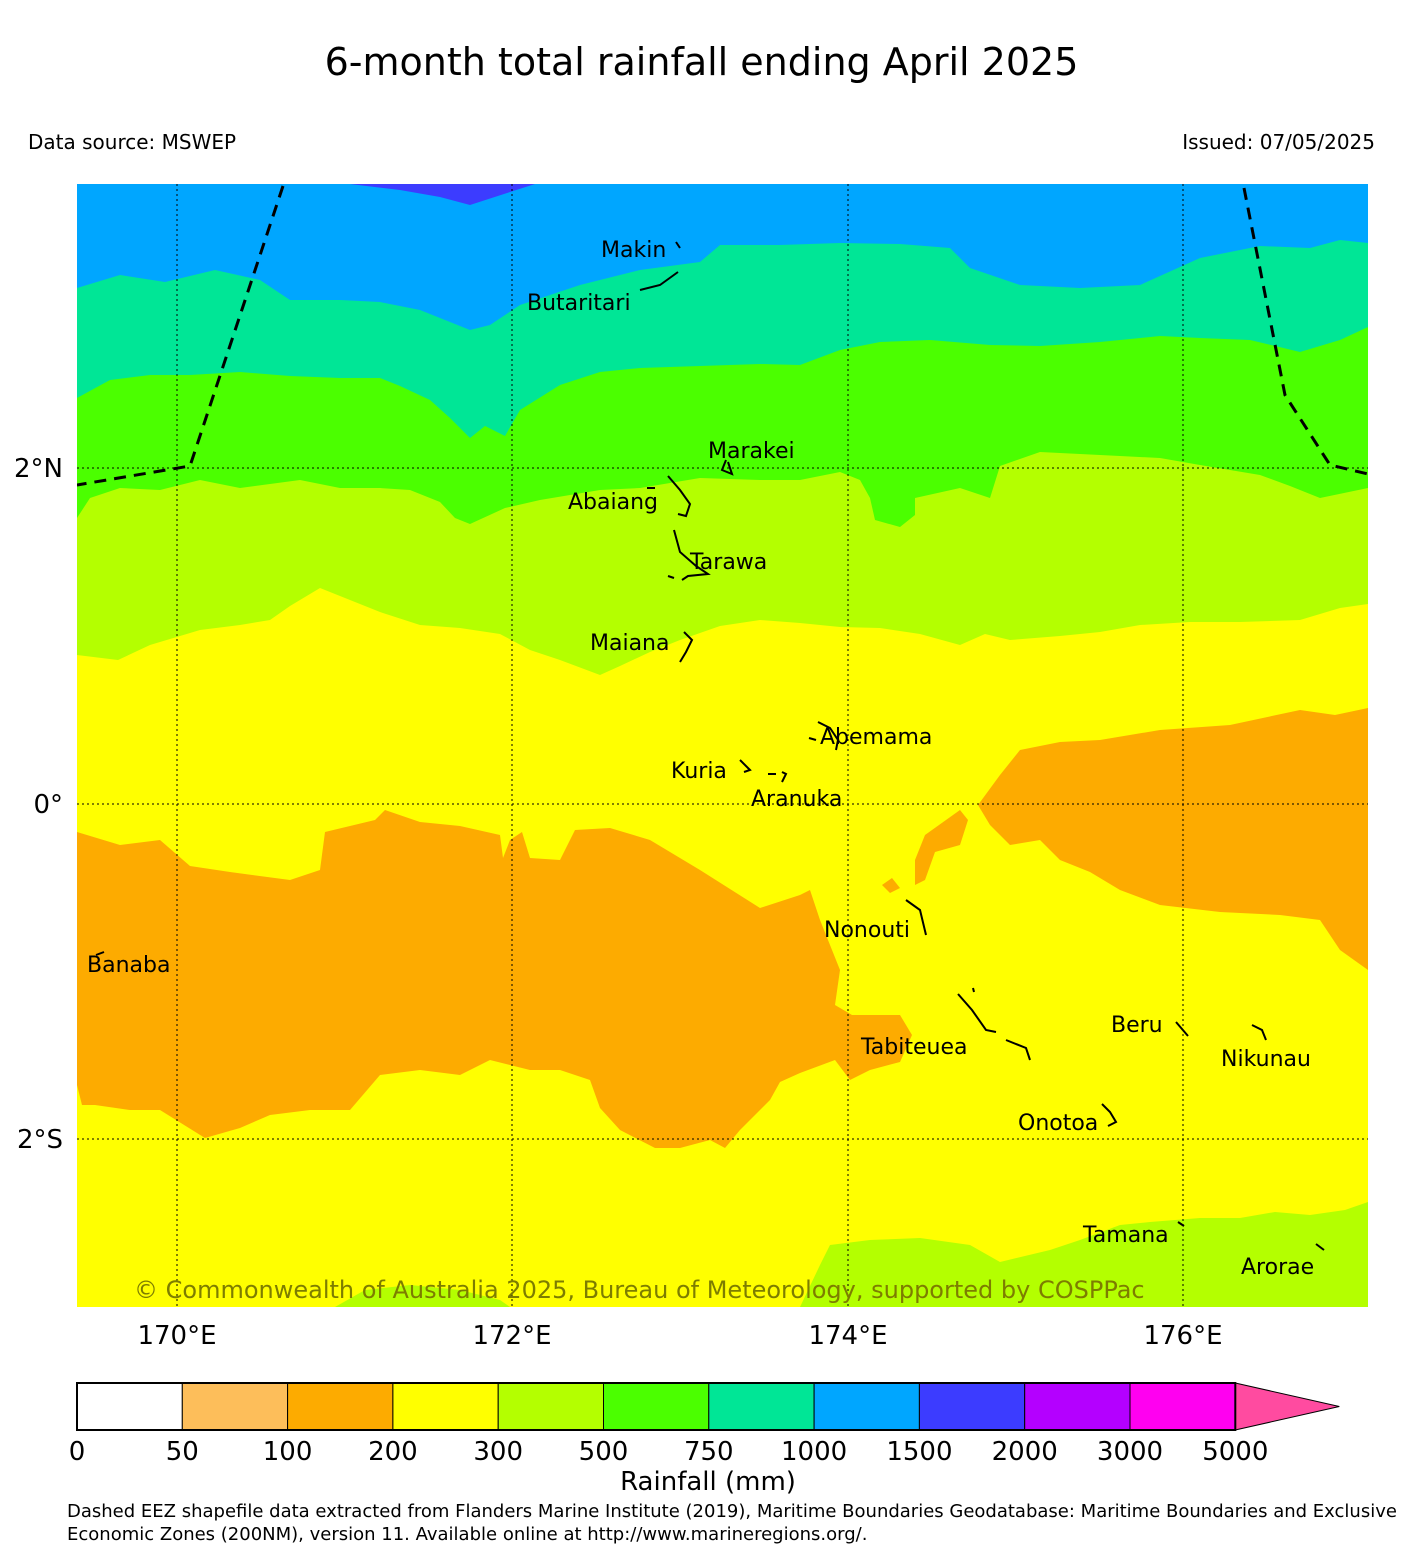 The height and width of the screenshot is (1563, 1403). Describe the element at coordinates (1137, 1025) in the screenshot. I see `place-label-beru: Beru` at that location.